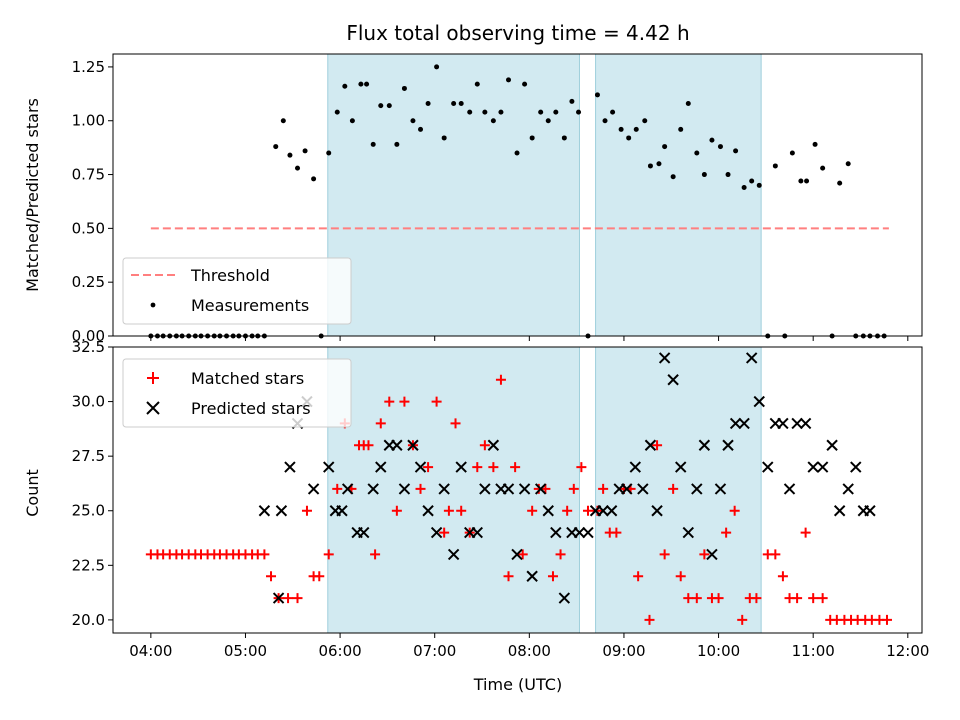  I want to click on x-tick-label: 04:00, so click(150, 651).